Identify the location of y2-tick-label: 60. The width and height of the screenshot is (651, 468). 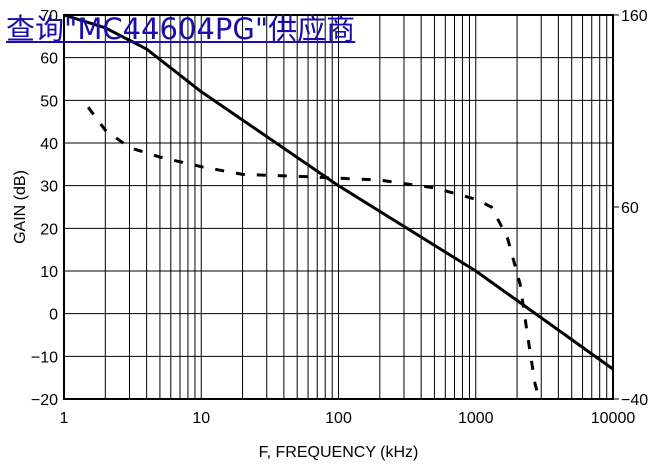
(630, 208).